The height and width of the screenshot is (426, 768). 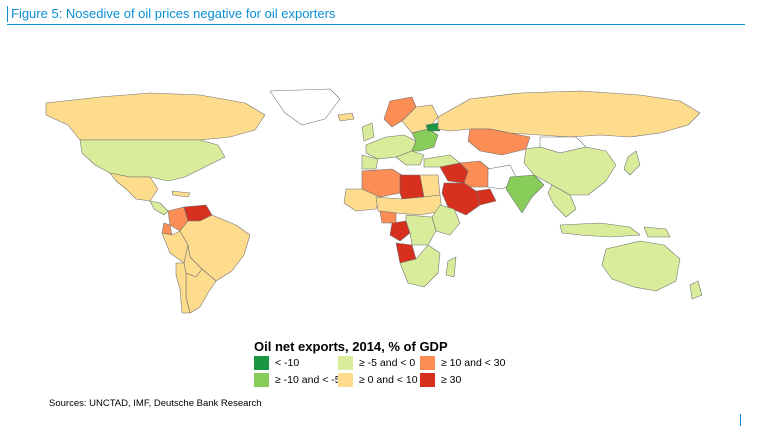 I want to click on country-iceland, so click(x=346, y=117).